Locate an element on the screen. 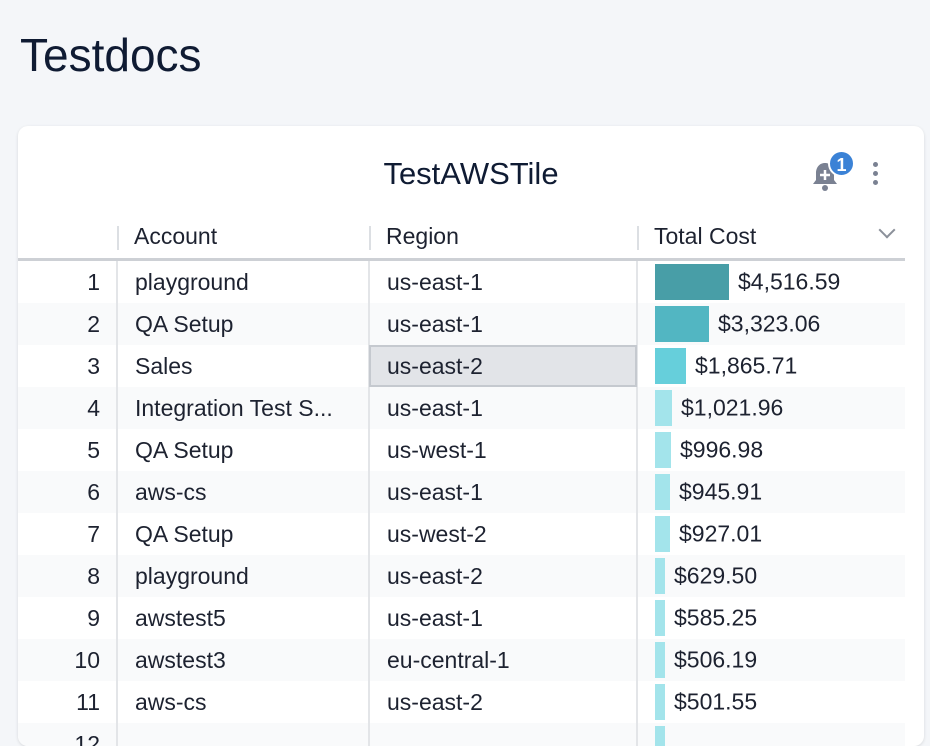 Image resolution: width=930 pixels, height=746 pixels. table-row: 2 QA Setup us-east-1 $3,323.06 is located at coordinates (461, 324).